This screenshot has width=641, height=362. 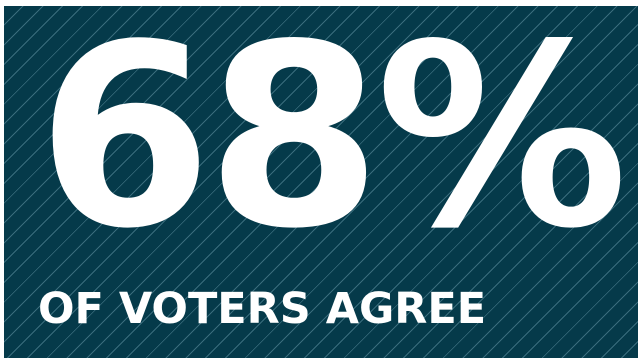 What do you see at coordinates (262, 309) in the screenshot?
I see `stat-caption: OF VOTERS AGREE` at bounding box center [262, 309].